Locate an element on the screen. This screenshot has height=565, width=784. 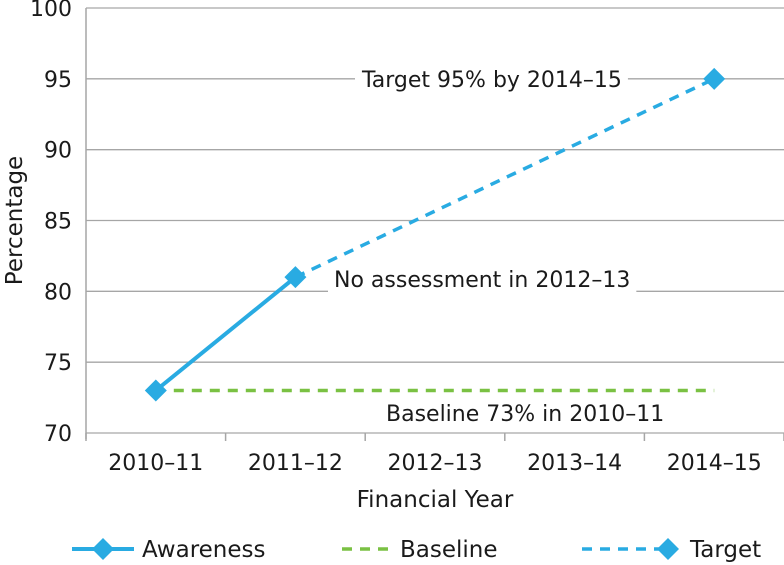
annotation-no-assessment: No assessment in 2012–13 is located at coordinates (482, 280).